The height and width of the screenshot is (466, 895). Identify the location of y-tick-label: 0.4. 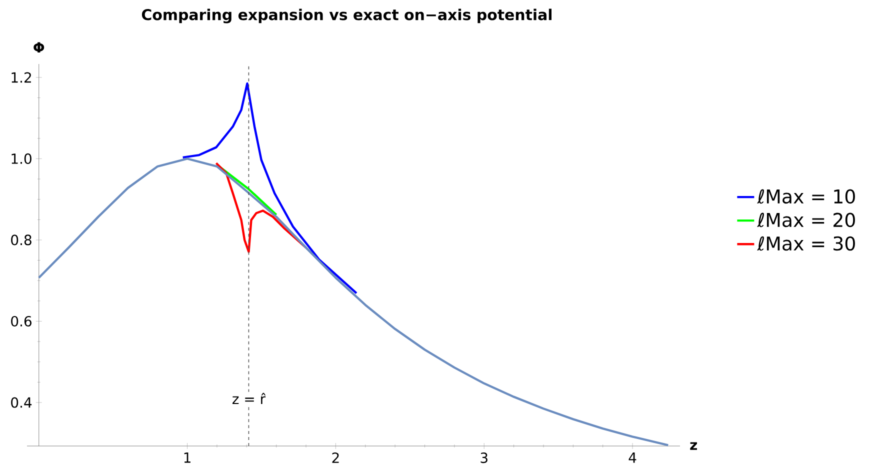
(21, 402).